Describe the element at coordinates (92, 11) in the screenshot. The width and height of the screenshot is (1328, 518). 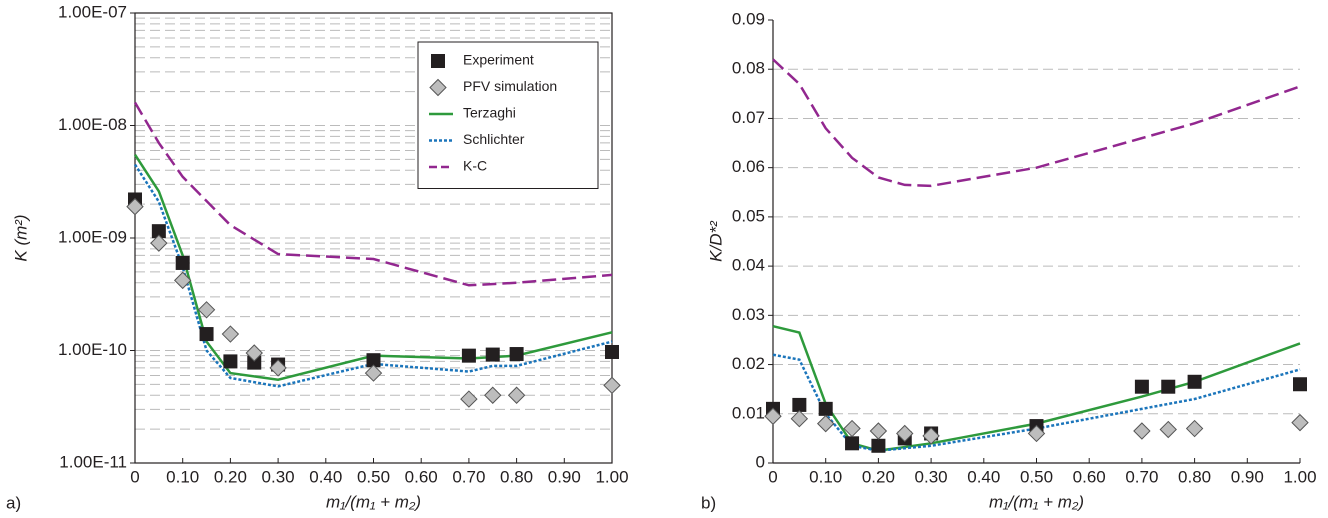
I see `y-tick-label: 1.00E-07` at that location.